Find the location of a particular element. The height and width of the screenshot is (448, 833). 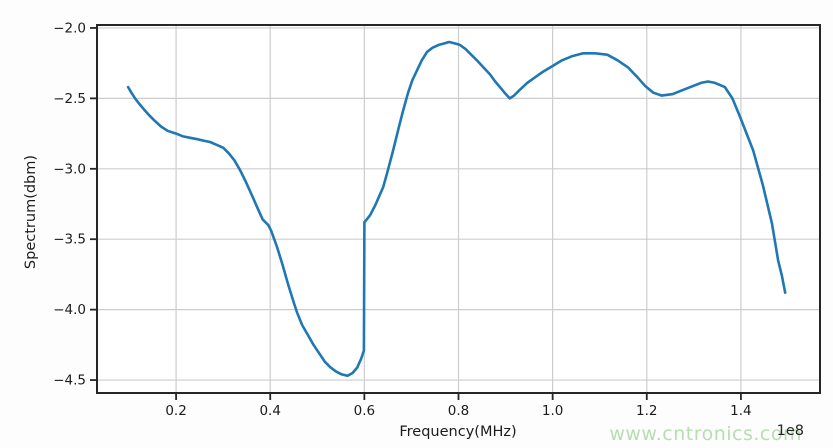

x-tick-label: 1.2 is located at coordinates (646, 411).